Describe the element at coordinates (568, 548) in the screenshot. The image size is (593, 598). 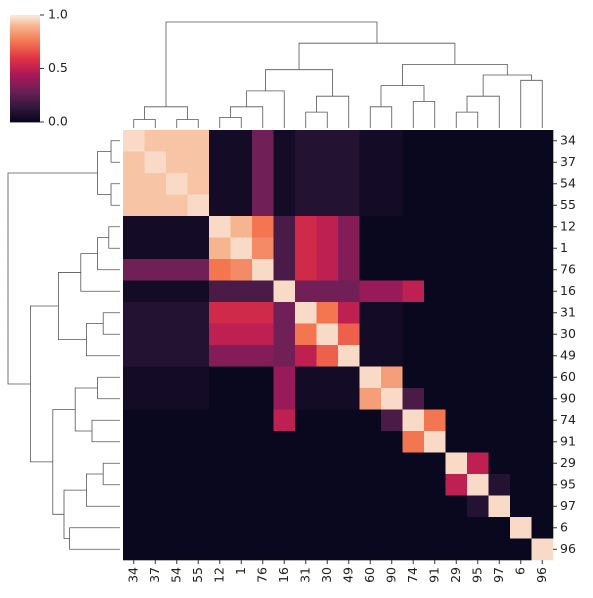
I see `y-tick-label: 96` at that location.